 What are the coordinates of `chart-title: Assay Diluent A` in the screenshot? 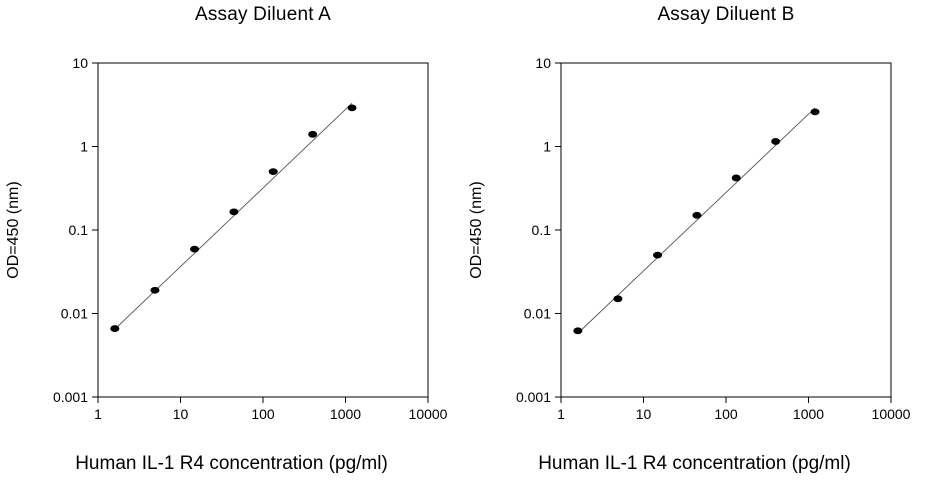 It's located at (263, 14).